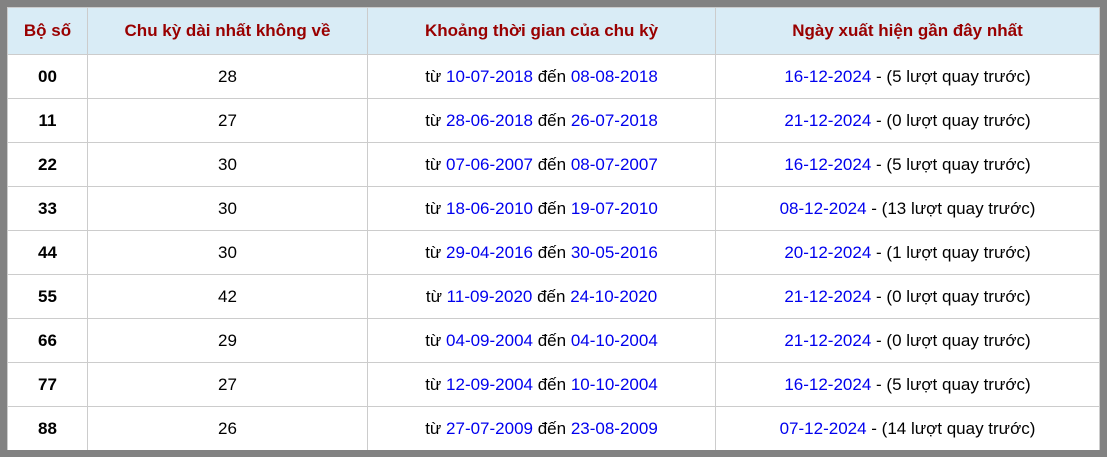 The image size is (1107, 457). I want to click on range-cell: từ 11-09-2020 đến 24-10-2020, so click(541, 296).